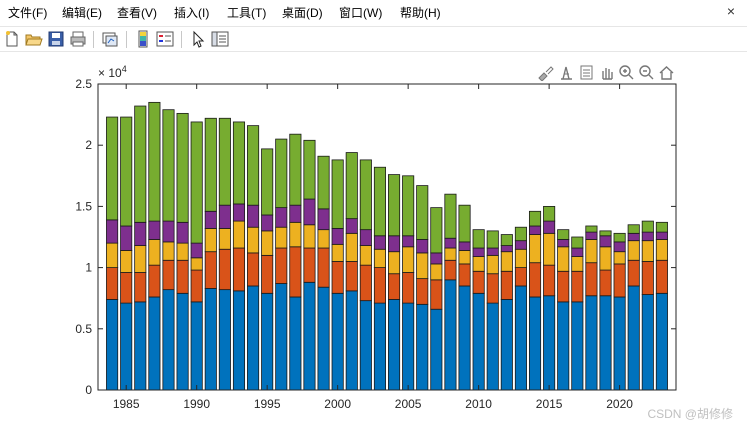  I want to click on pan-icon, so click(606, 72).